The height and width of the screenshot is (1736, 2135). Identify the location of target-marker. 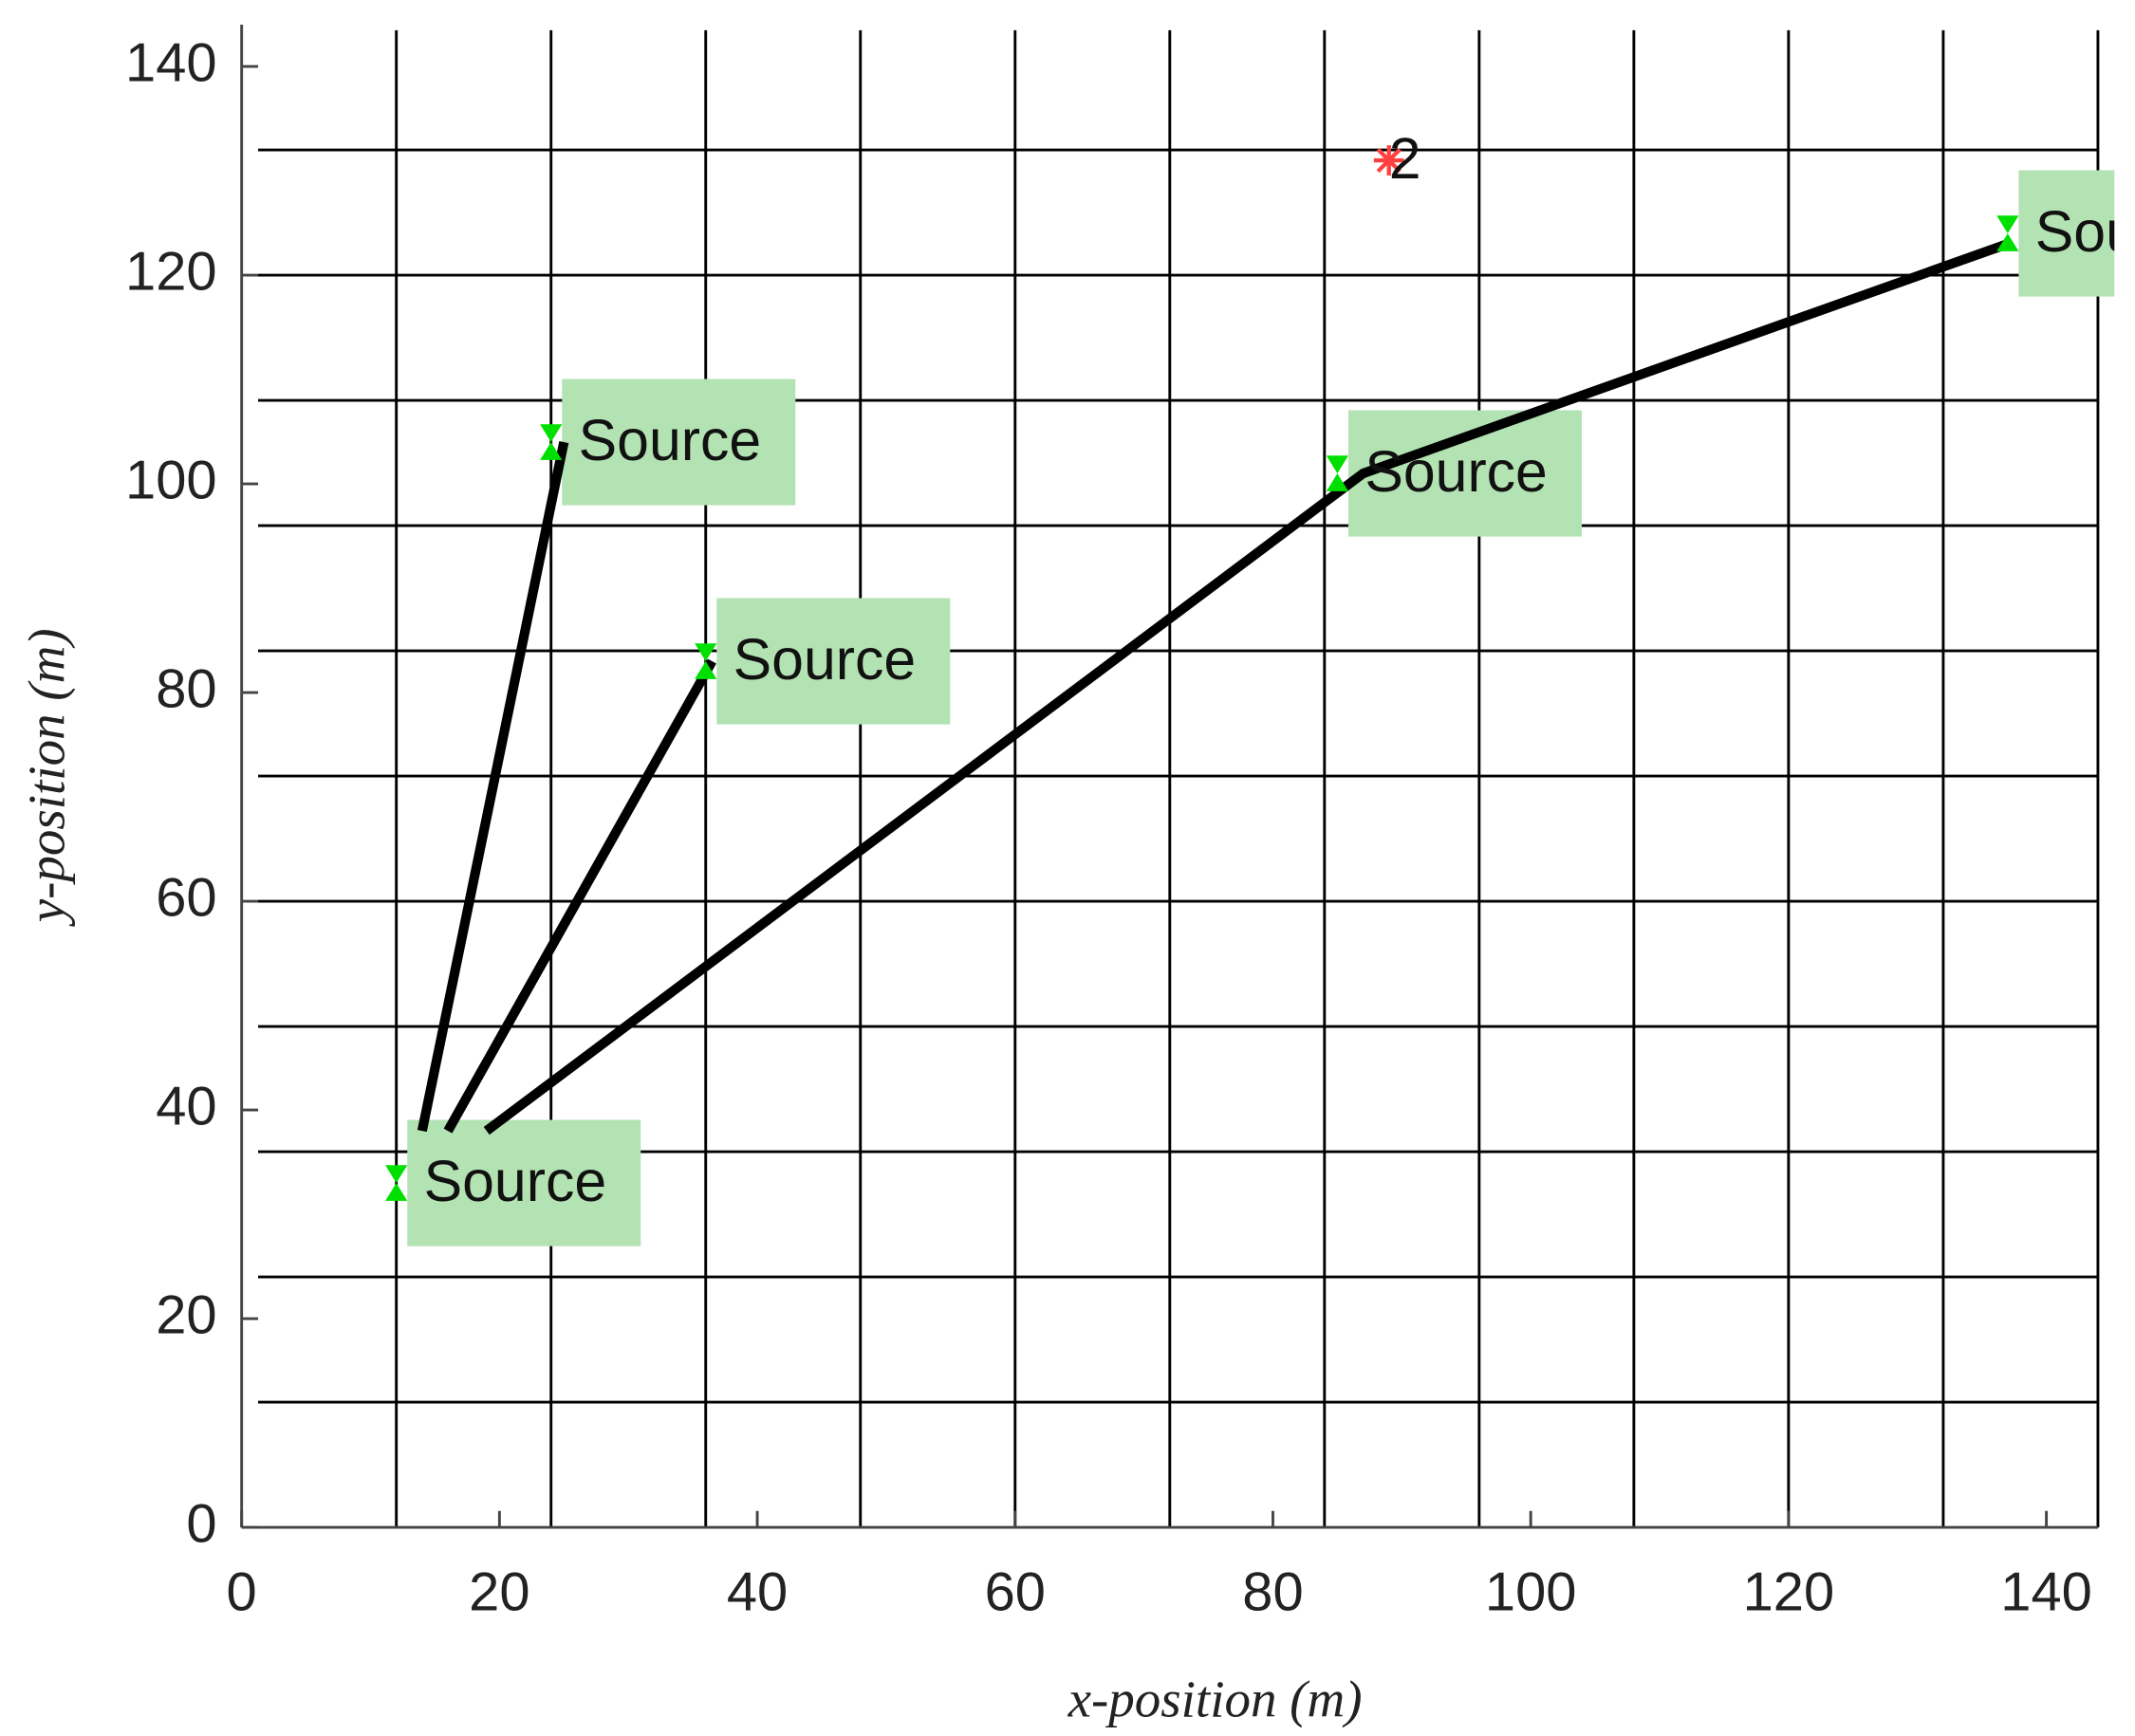
(1388, 160).